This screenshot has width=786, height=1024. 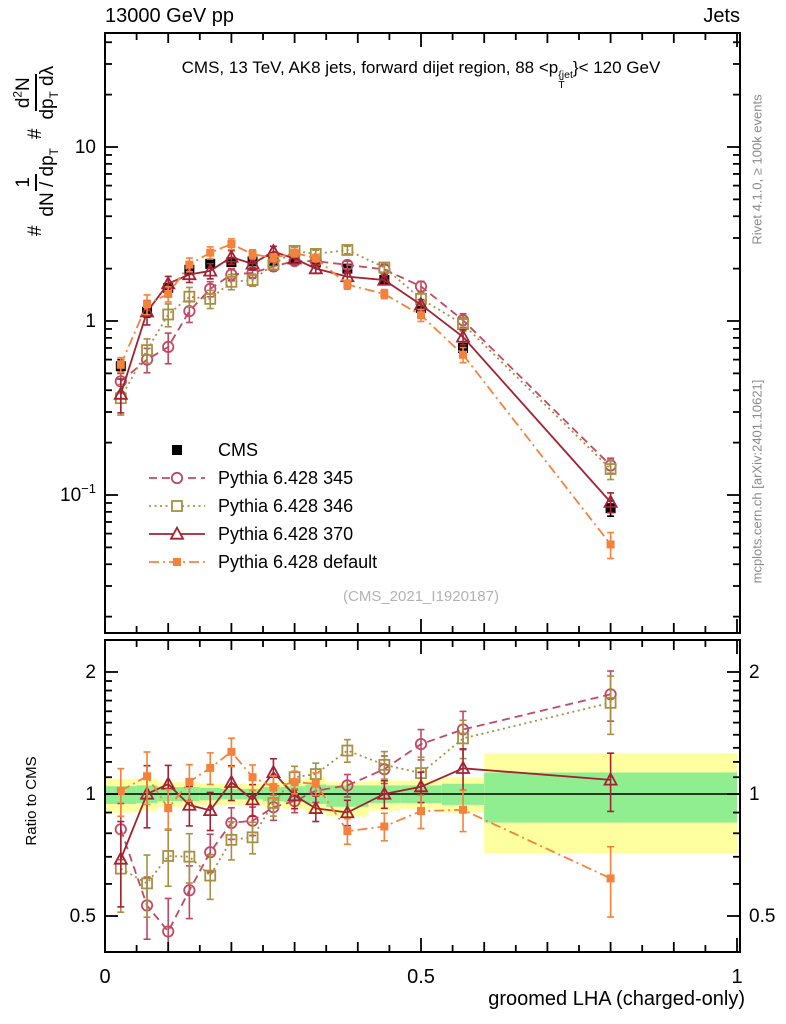 I want to click on legend-label: Pythia 6.428 370, so click(x=286, y=533).